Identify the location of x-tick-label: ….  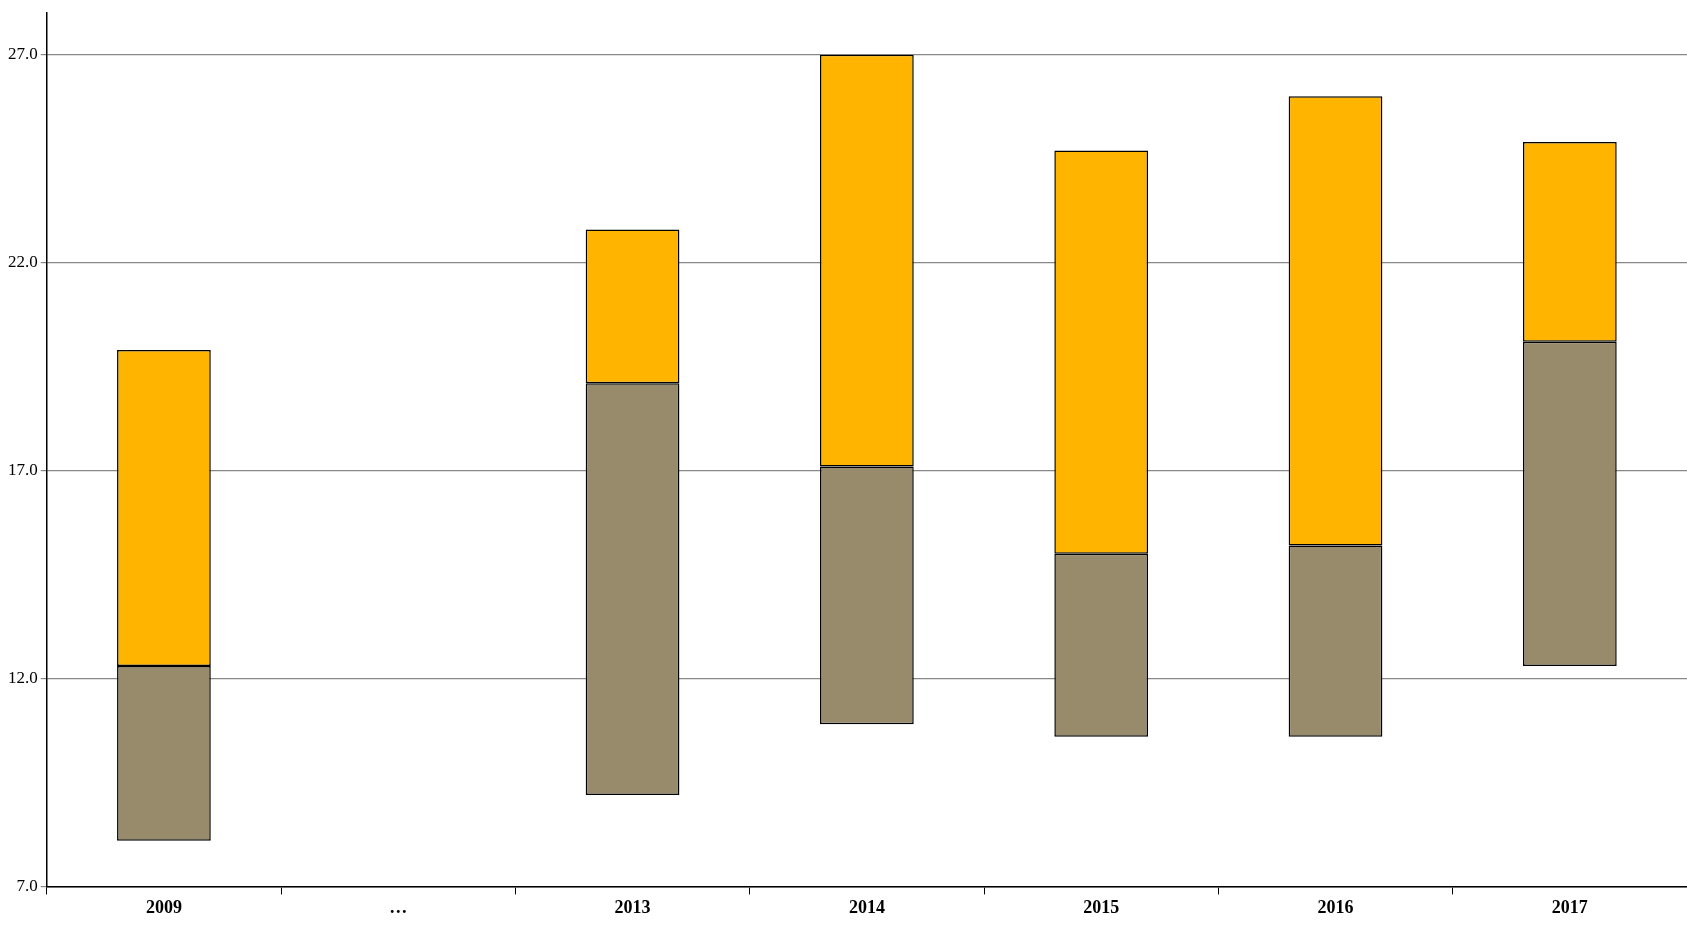
(398, 906).